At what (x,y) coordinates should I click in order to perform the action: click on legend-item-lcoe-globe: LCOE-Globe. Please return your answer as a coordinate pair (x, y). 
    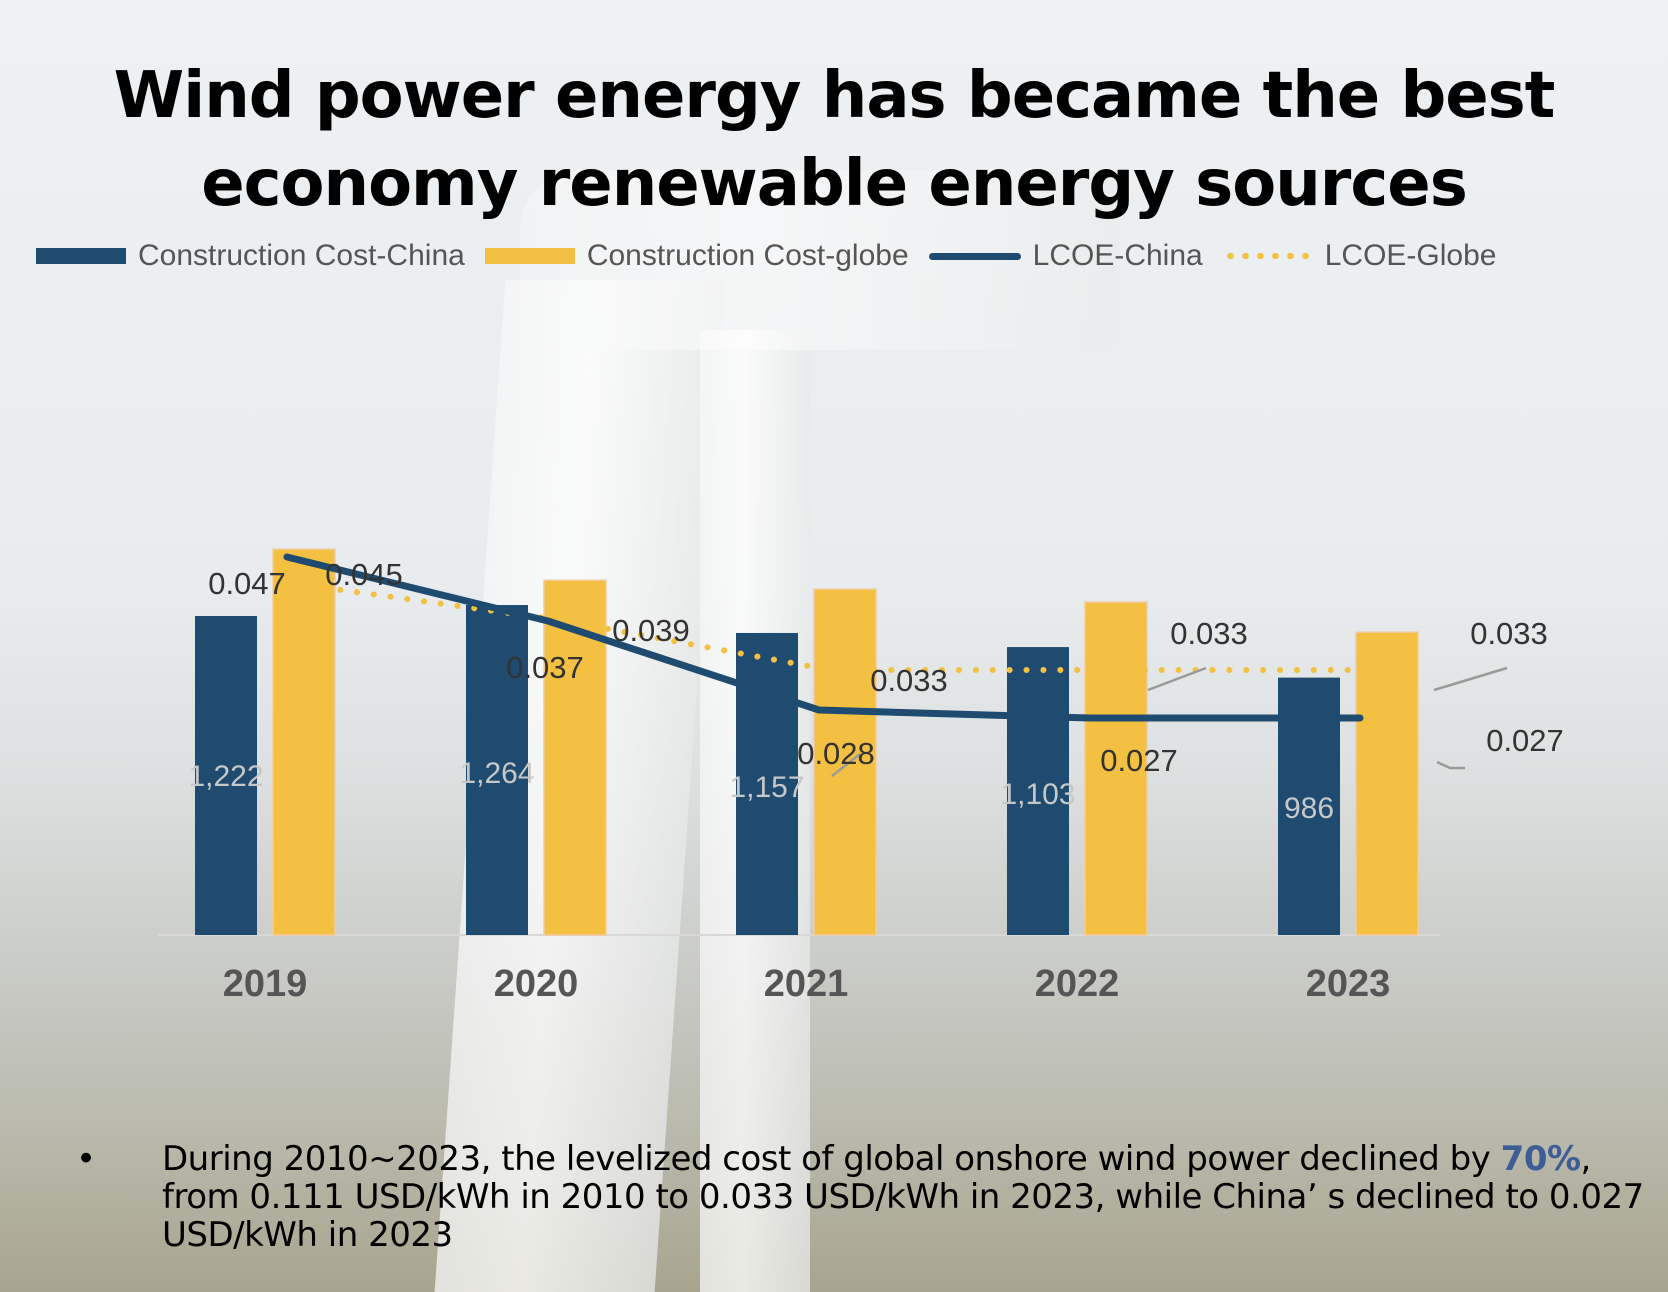
    Looking at the image, I should click on (1359, 256).